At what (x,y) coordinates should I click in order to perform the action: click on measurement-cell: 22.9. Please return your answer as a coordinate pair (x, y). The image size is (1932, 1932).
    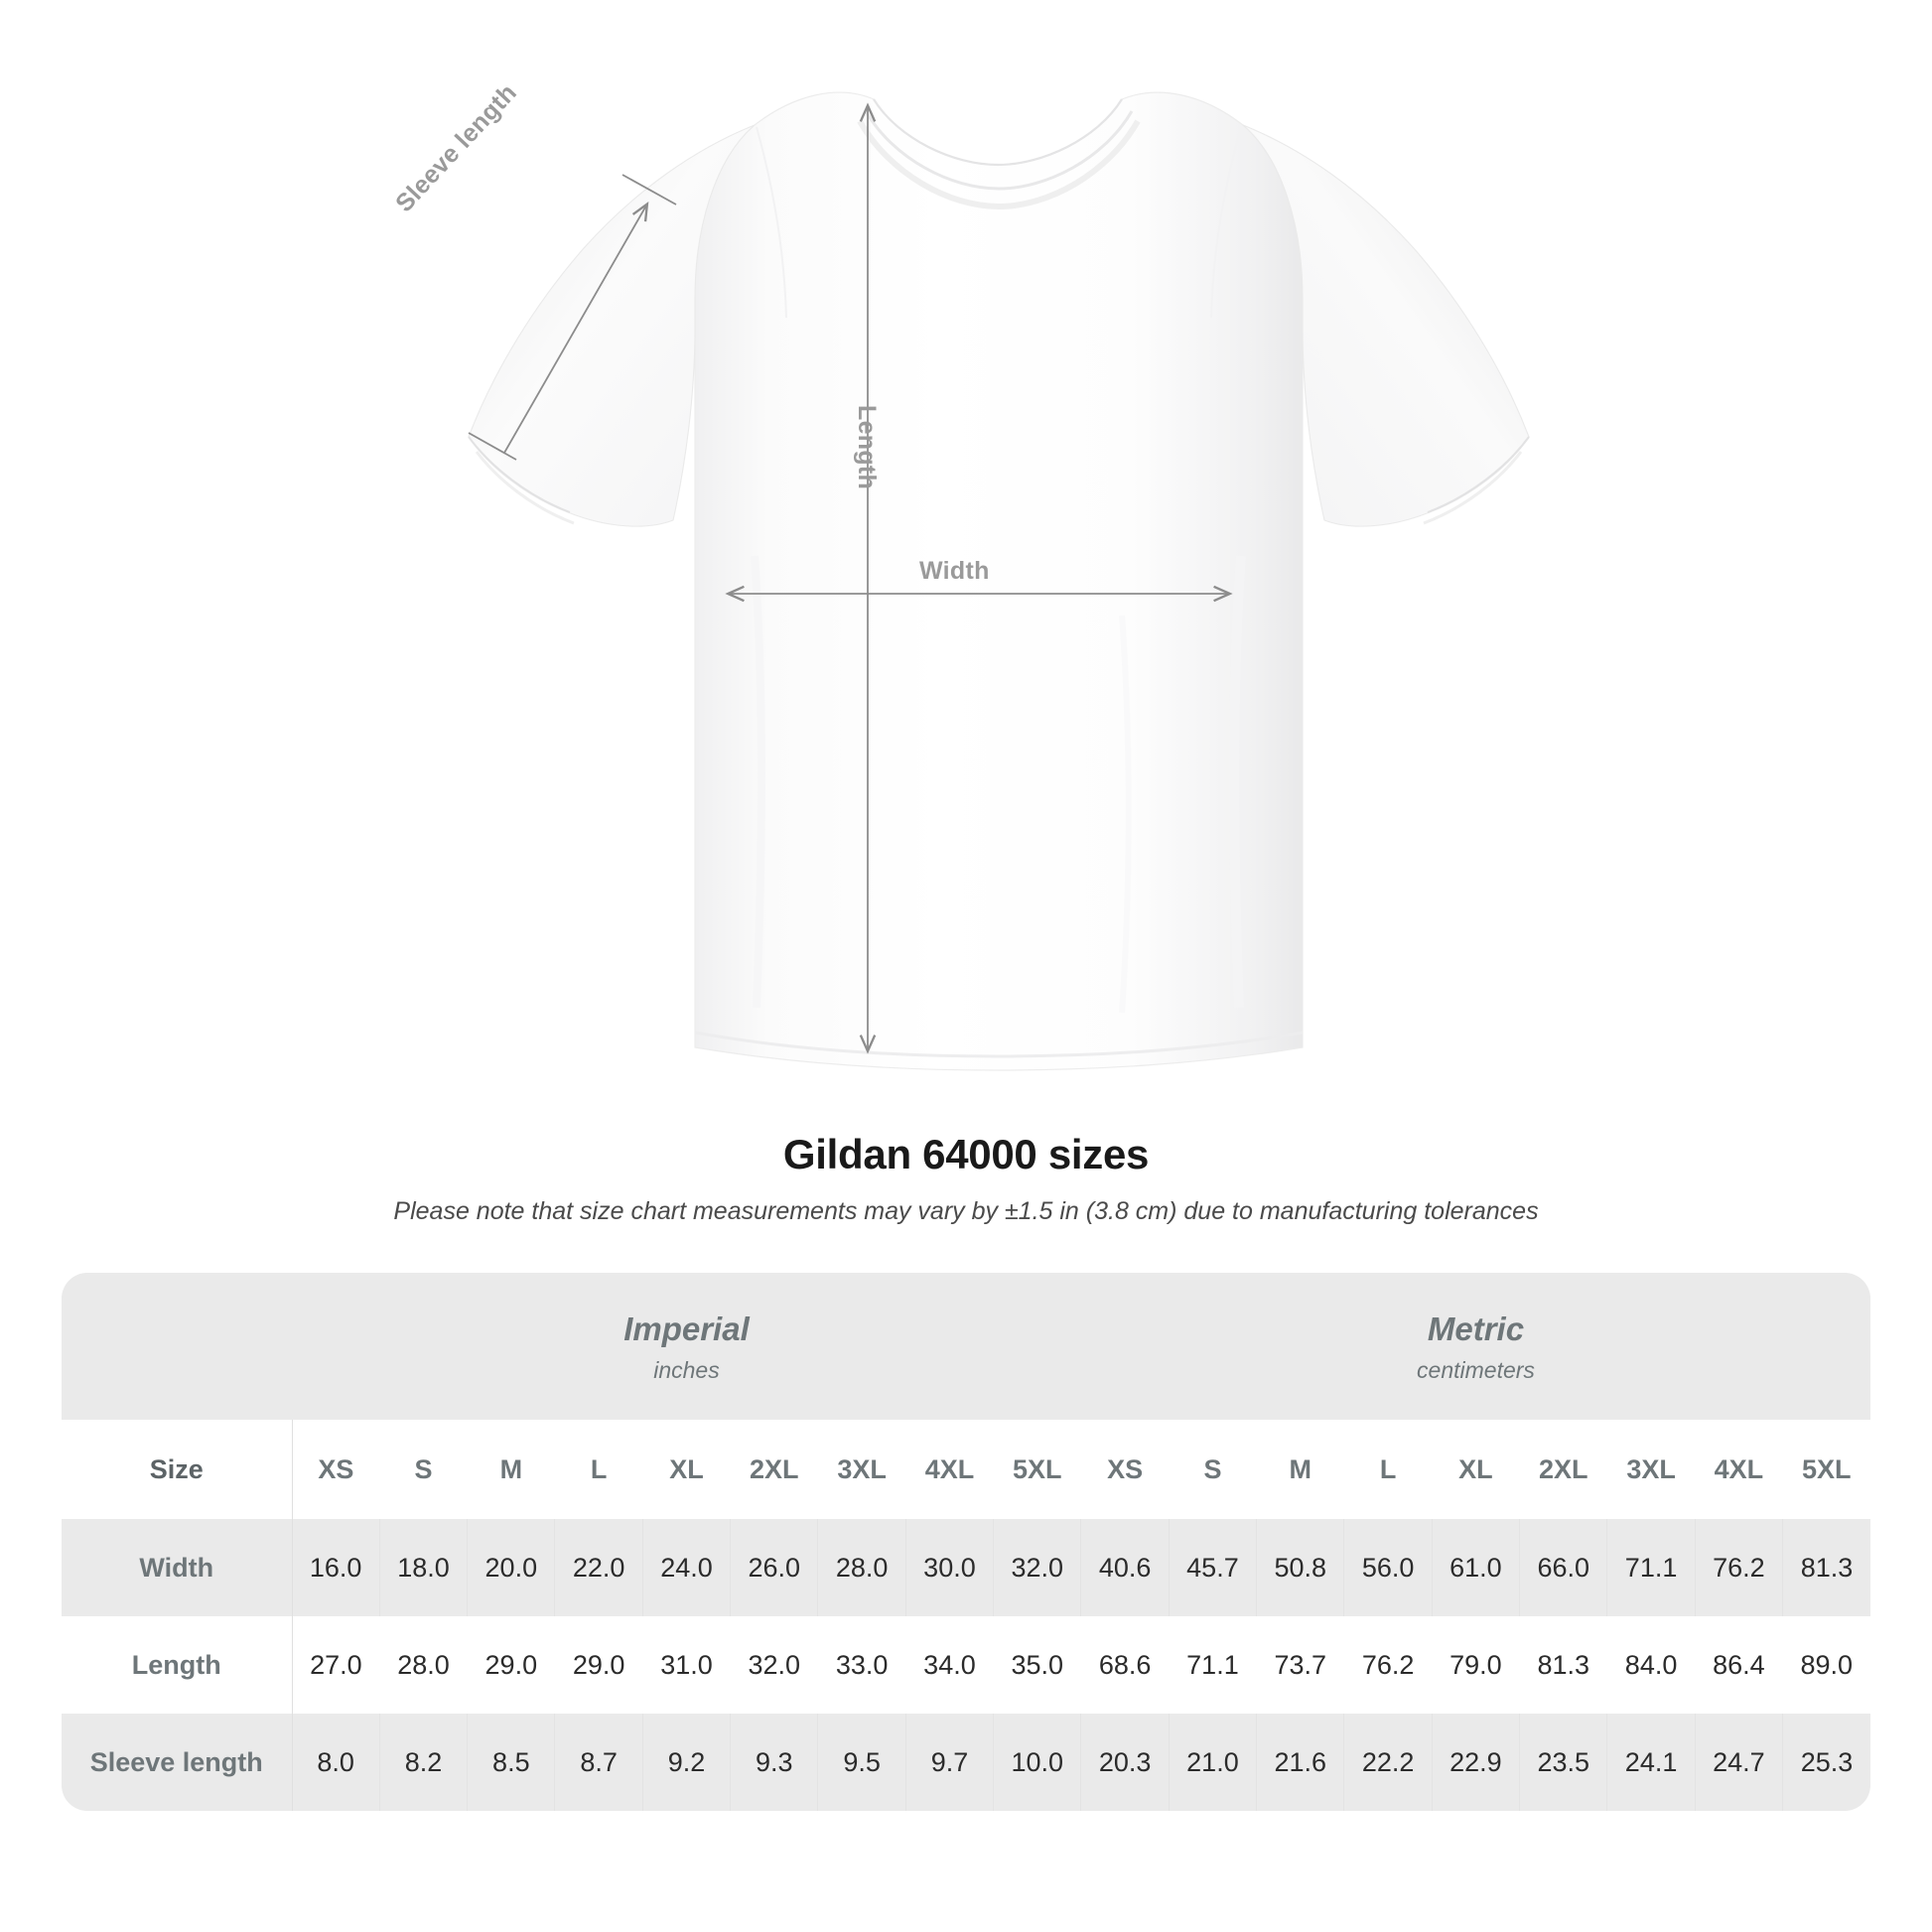
    Looking at the image, I should click on (1475, 1762).